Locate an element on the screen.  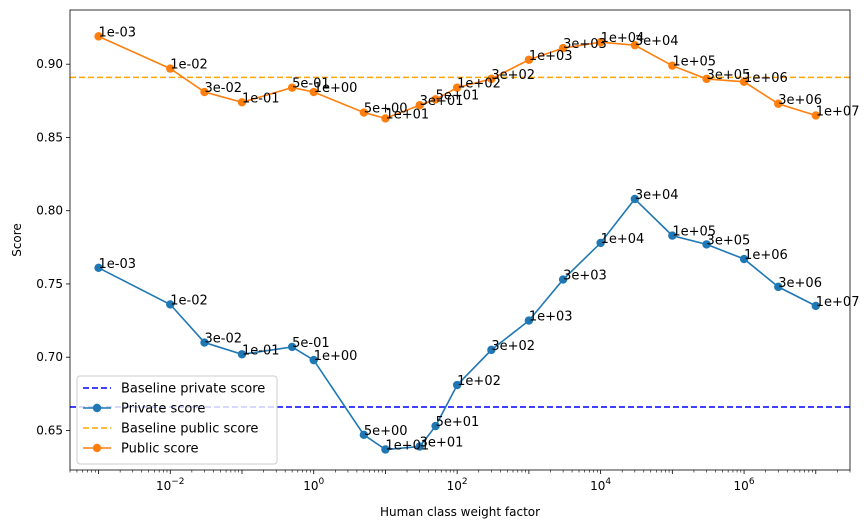
x-tick-label: 10² is located at coordinates (457, 485).